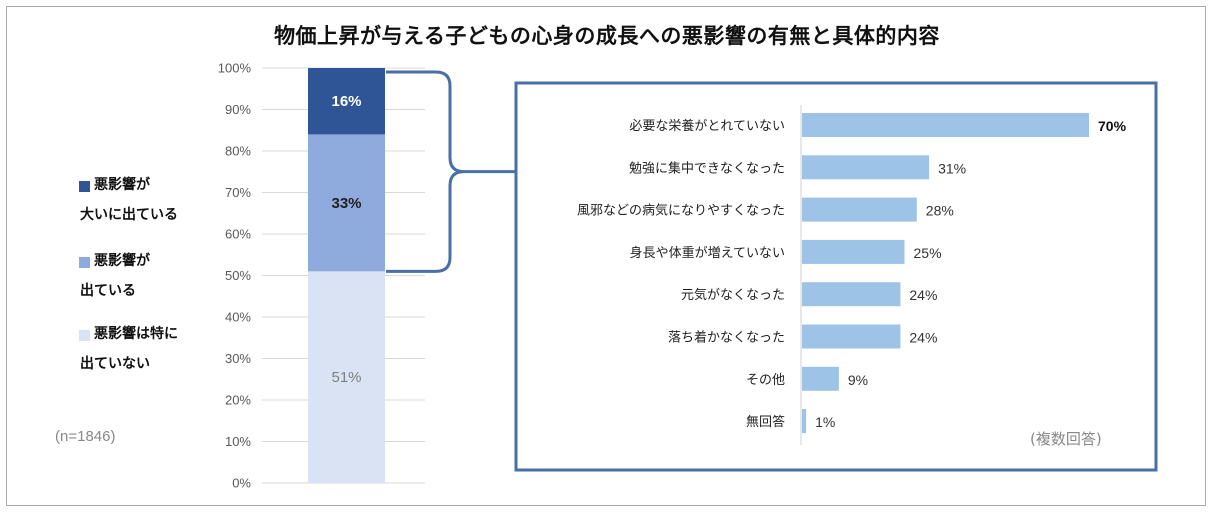  I want to click on chart-title: 物価上昇が与える子どもの心身の成長への悪影響の有無と具体的内容, so click(607, 36).